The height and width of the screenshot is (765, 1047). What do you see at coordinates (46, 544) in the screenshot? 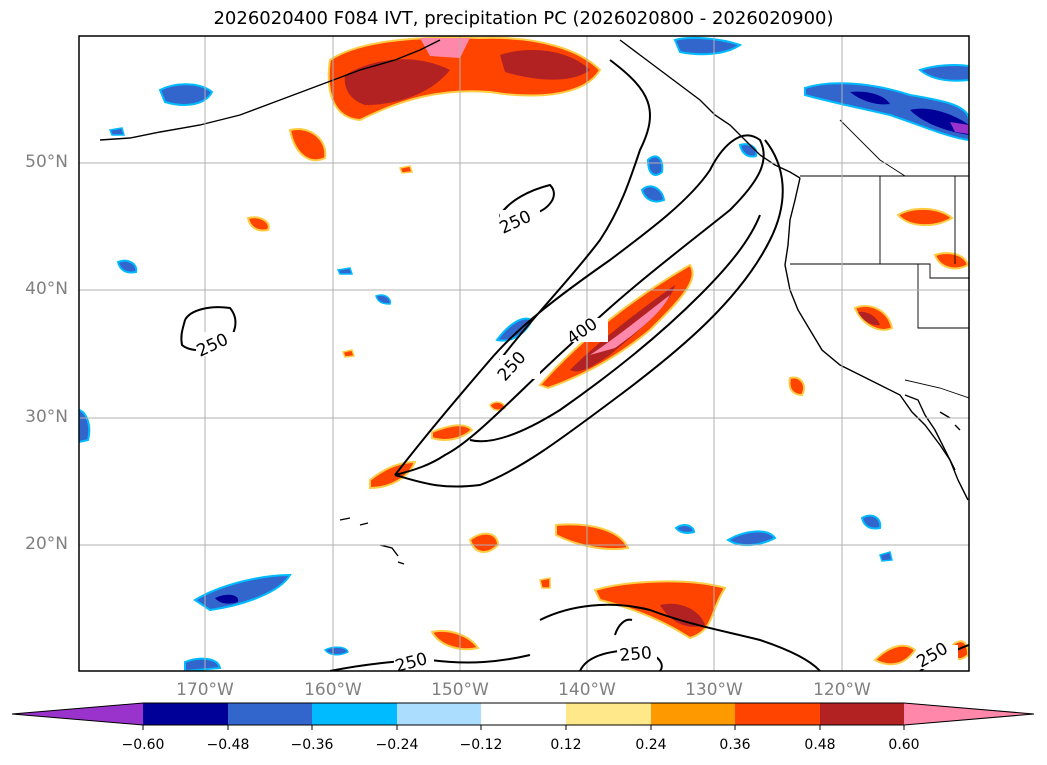
I see `lat-label: 20°N` at bounding box center [46, 544].